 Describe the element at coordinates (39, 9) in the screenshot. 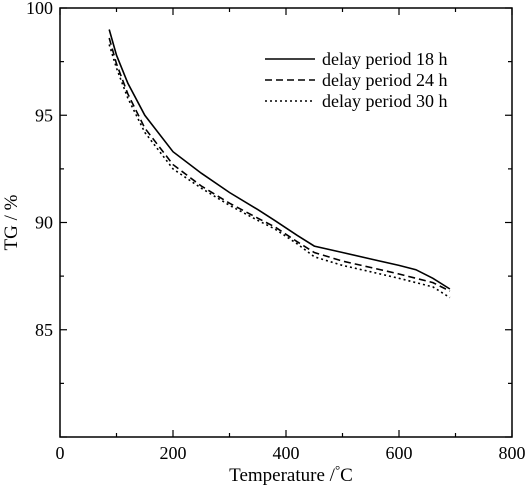

I see `y-tick-label: 100` at that location.